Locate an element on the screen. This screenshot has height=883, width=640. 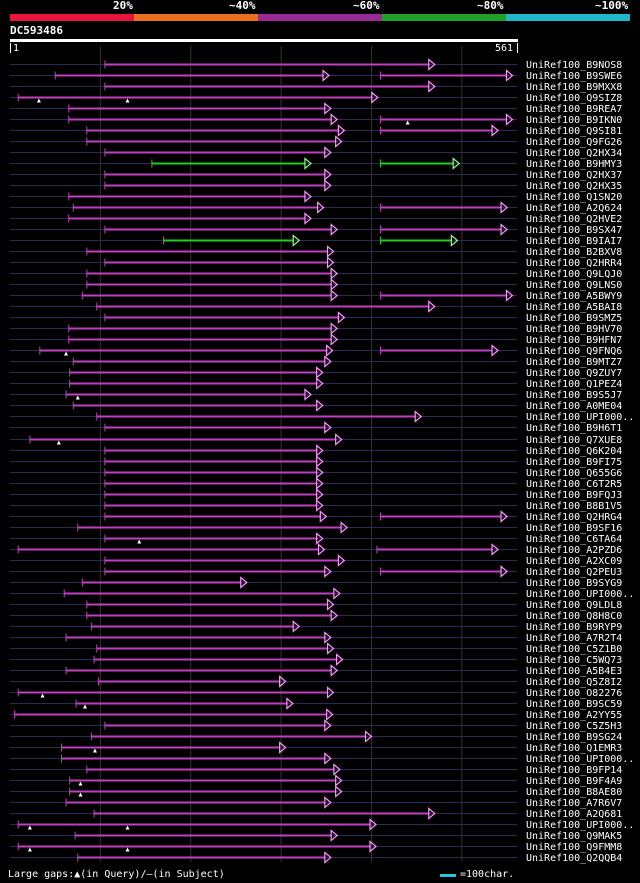
gap-legend: Large gaps:▲(in Query)/—(in Subject) is located at coordinates (116, 874).